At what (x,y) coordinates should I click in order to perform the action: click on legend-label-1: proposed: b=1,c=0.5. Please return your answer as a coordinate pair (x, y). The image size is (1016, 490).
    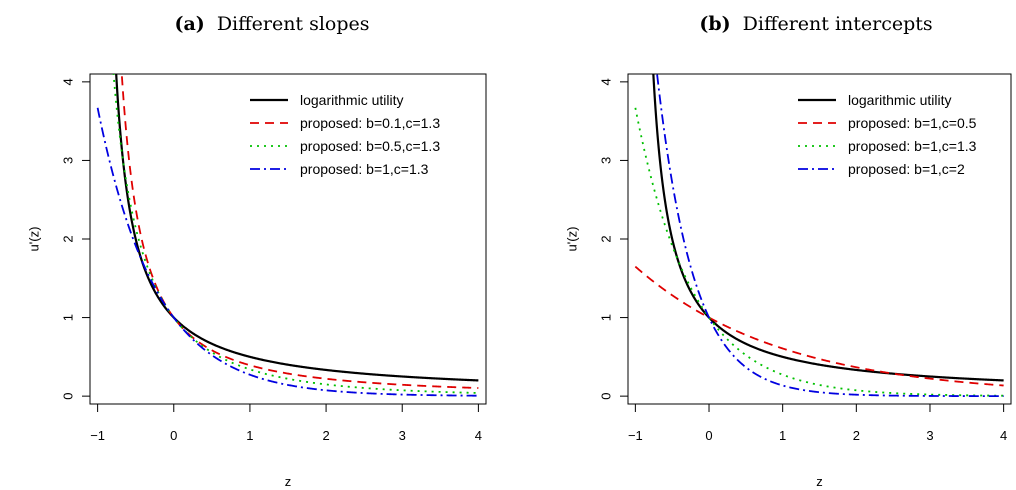
    Looking at the image, I should click on (912, 123).